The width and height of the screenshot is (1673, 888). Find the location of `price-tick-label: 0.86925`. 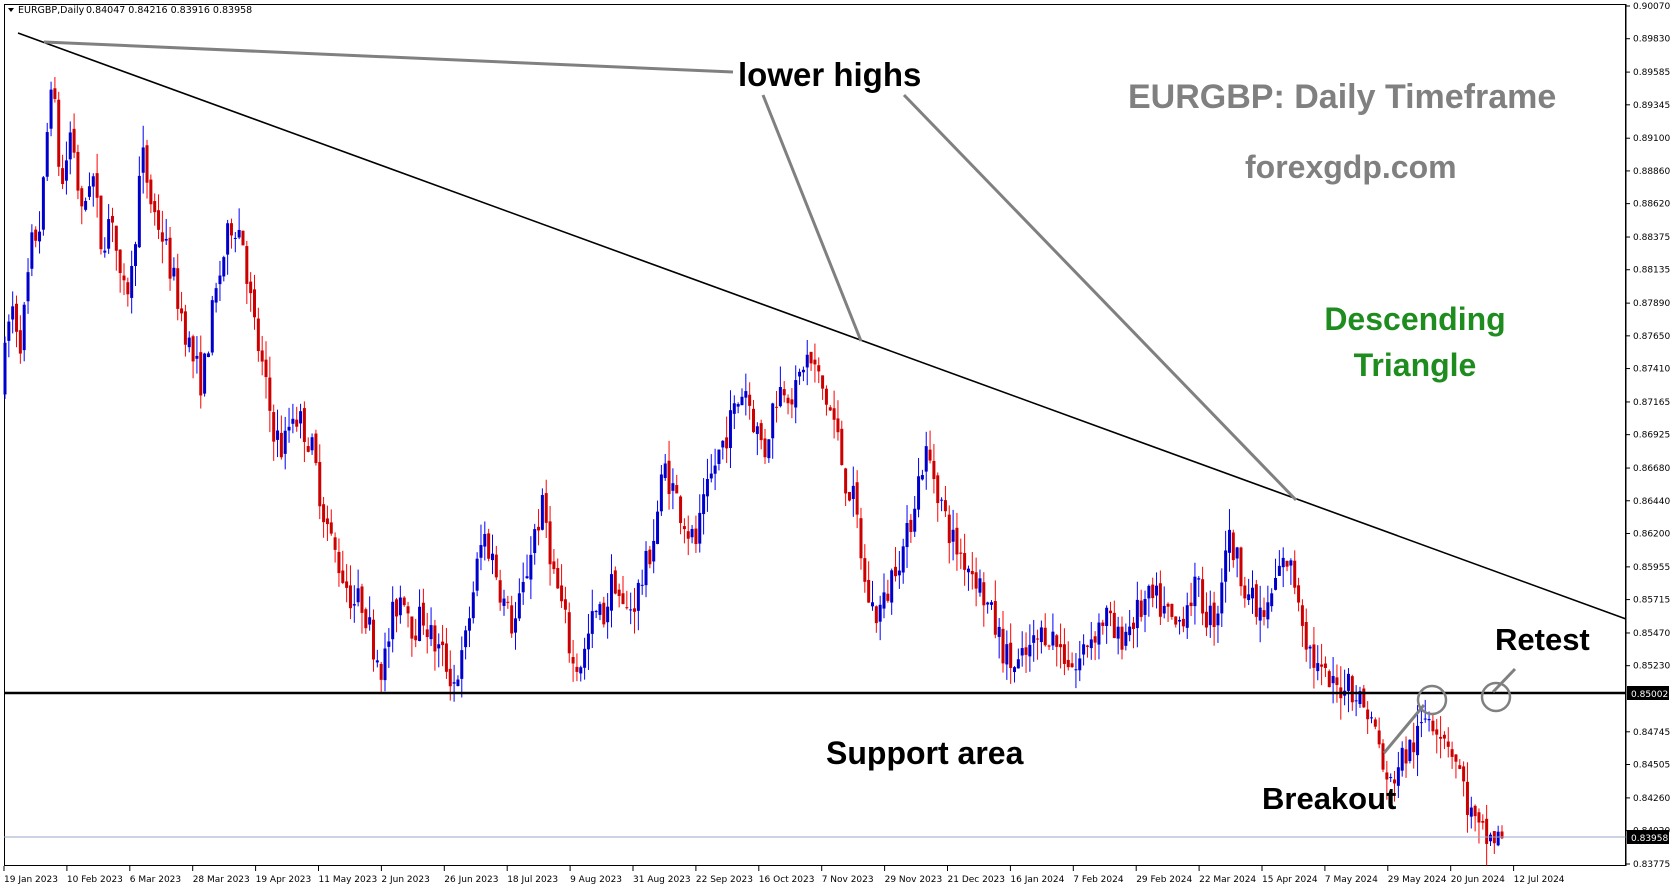

price-tick-label: 0.86925 is located at coordinates (1651, 436).